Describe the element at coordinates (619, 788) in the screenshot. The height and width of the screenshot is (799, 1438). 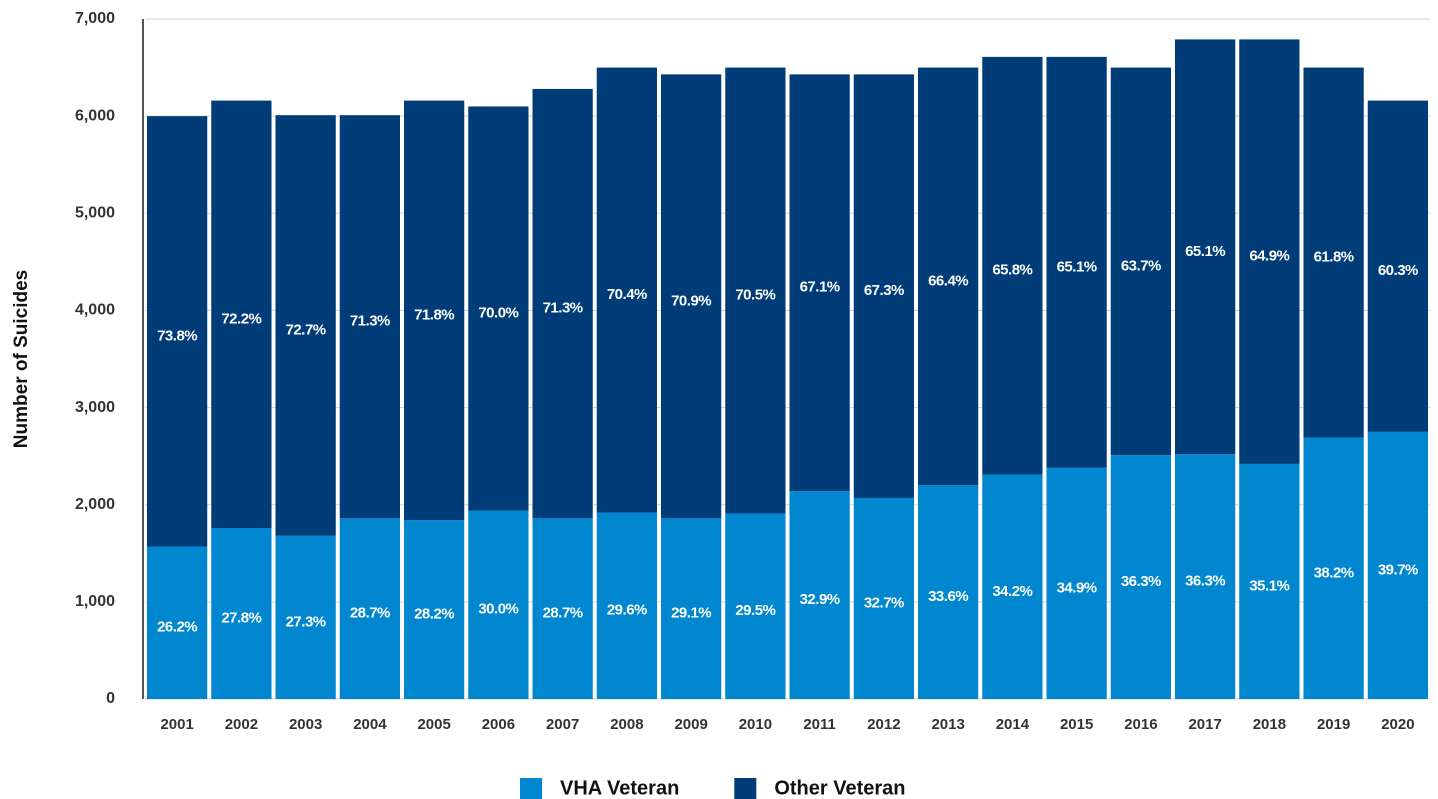
I see `legend-label: VHA Veteran` at that location.